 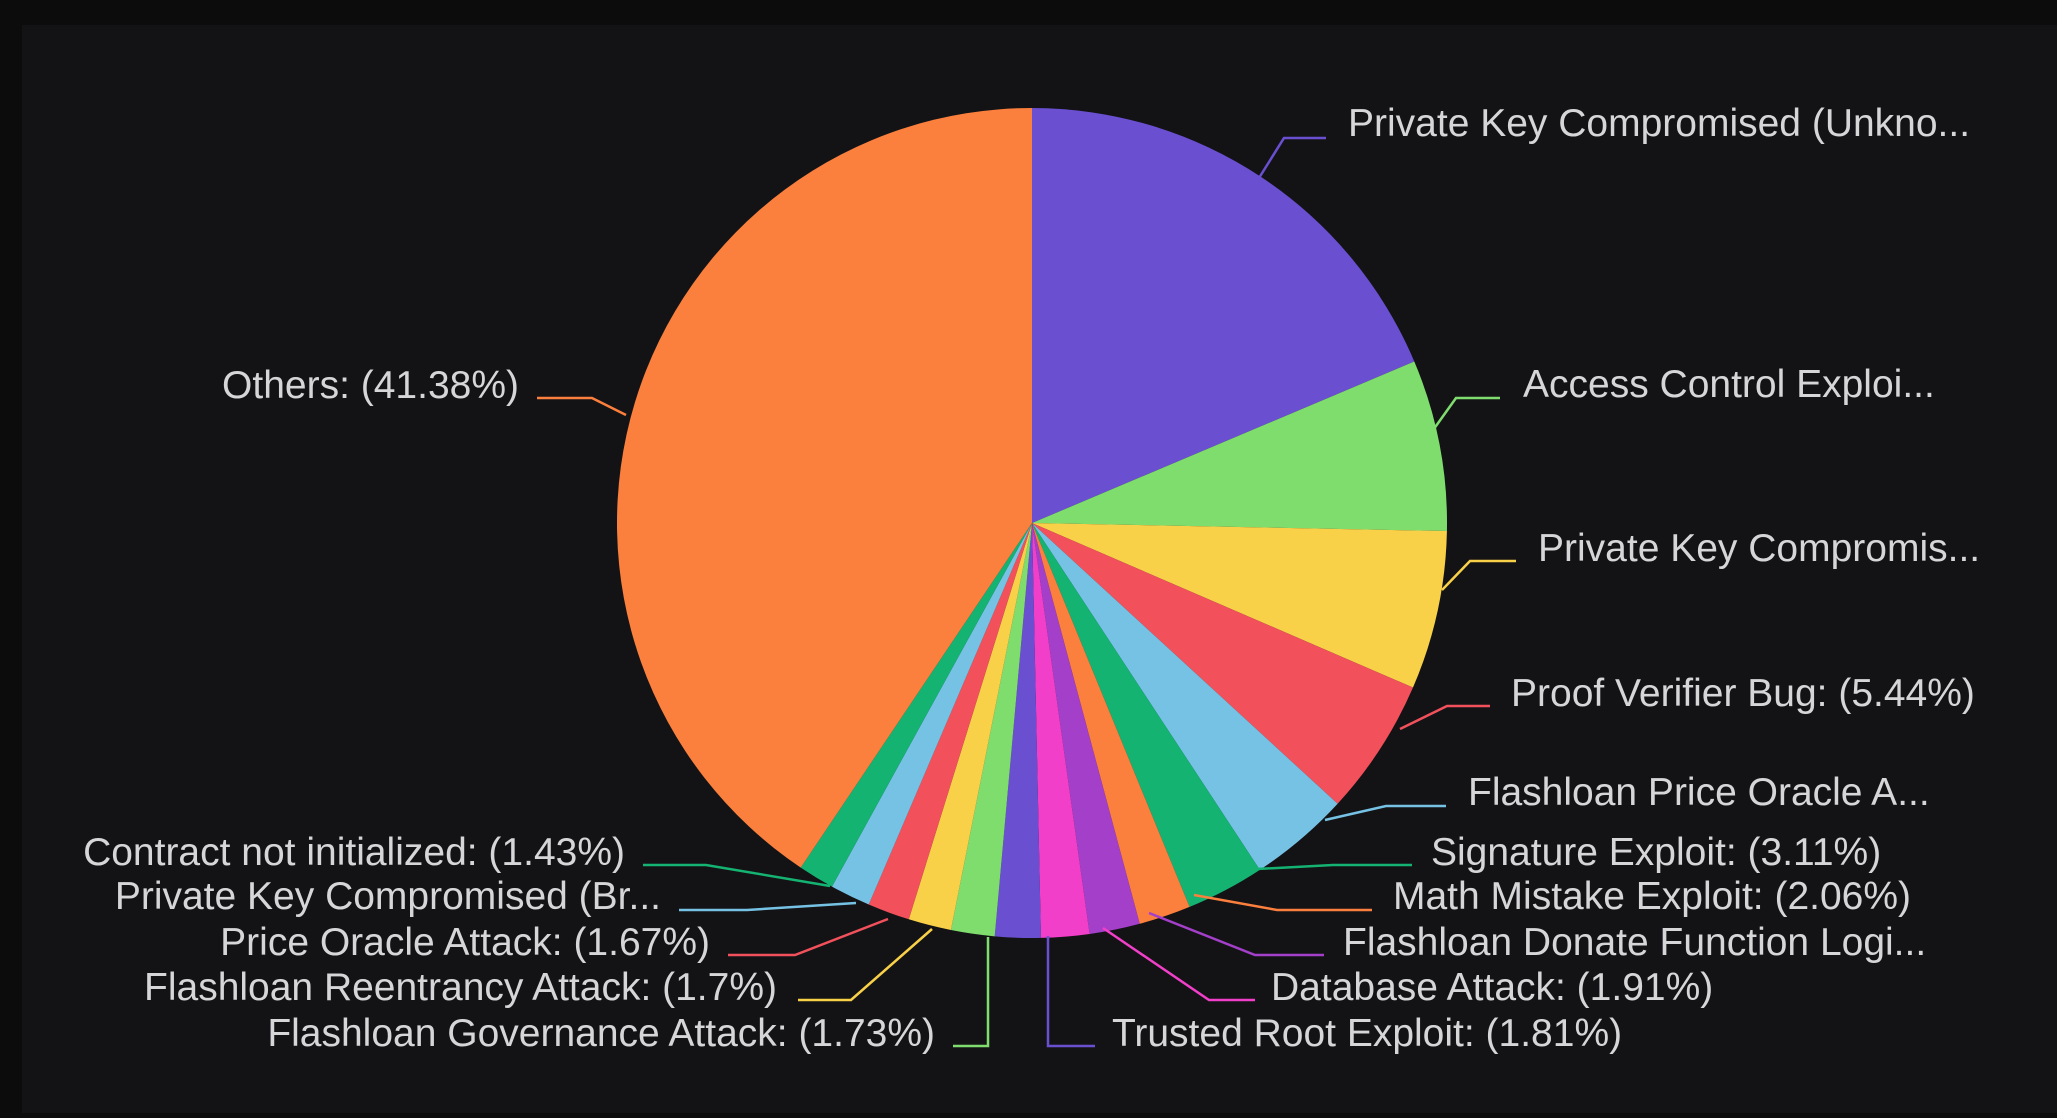 What do you see at coordinates (1385, 813) in the screenshot?
I see `leader-line-flashloan-price-oracle-a` at bounding box center [1385, 813].